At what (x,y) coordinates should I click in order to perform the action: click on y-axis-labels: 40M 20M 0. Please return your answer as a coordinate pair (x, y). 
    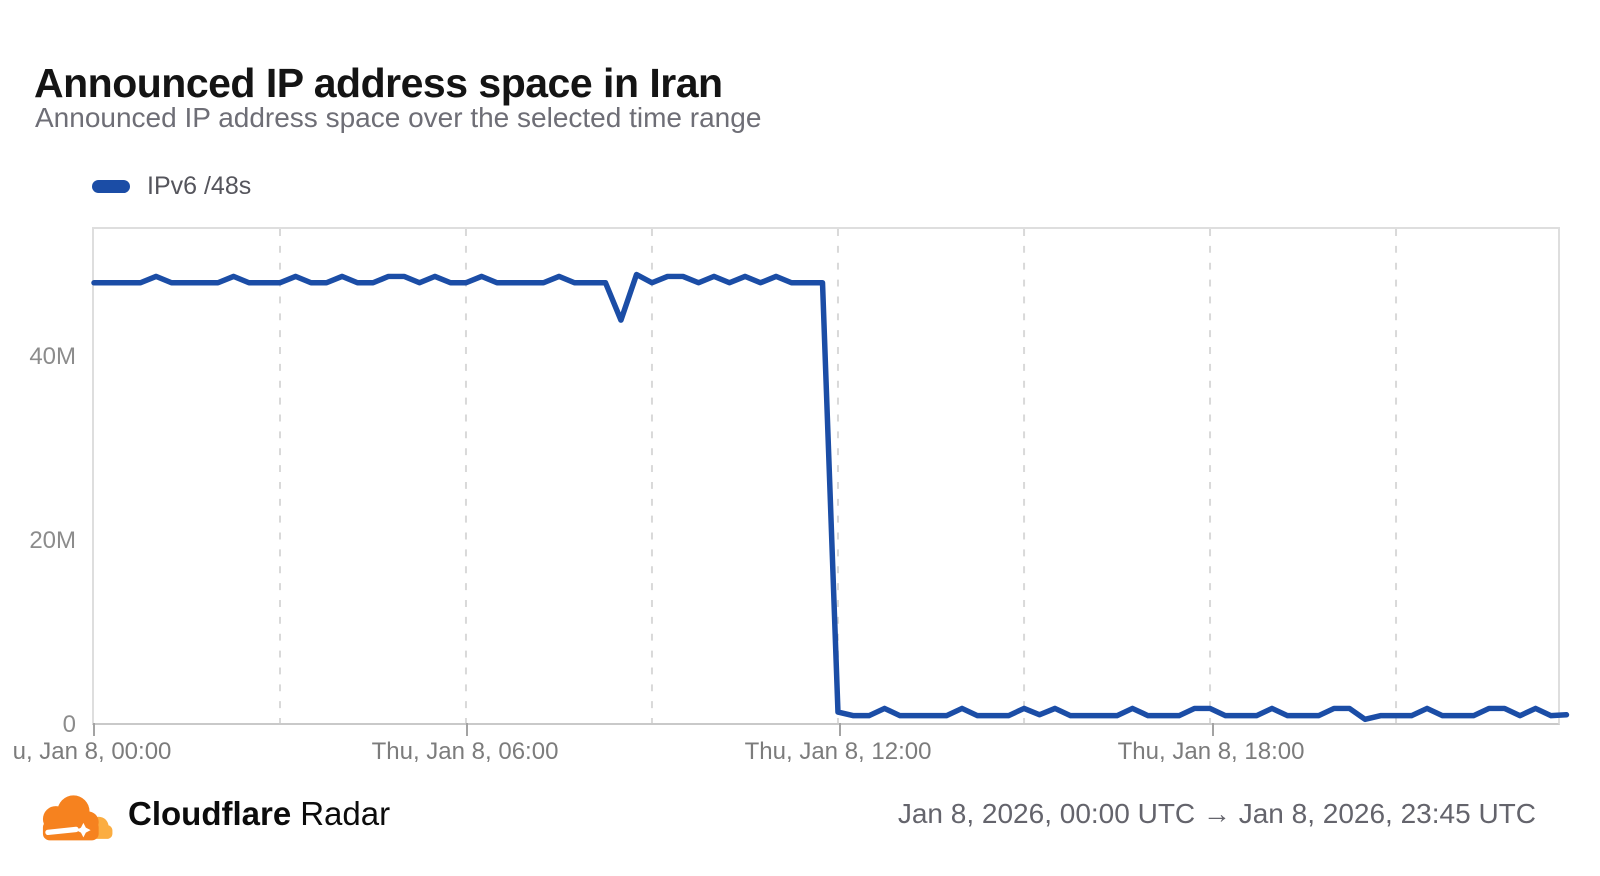
    Looking at the image, I should click on (38, 482).